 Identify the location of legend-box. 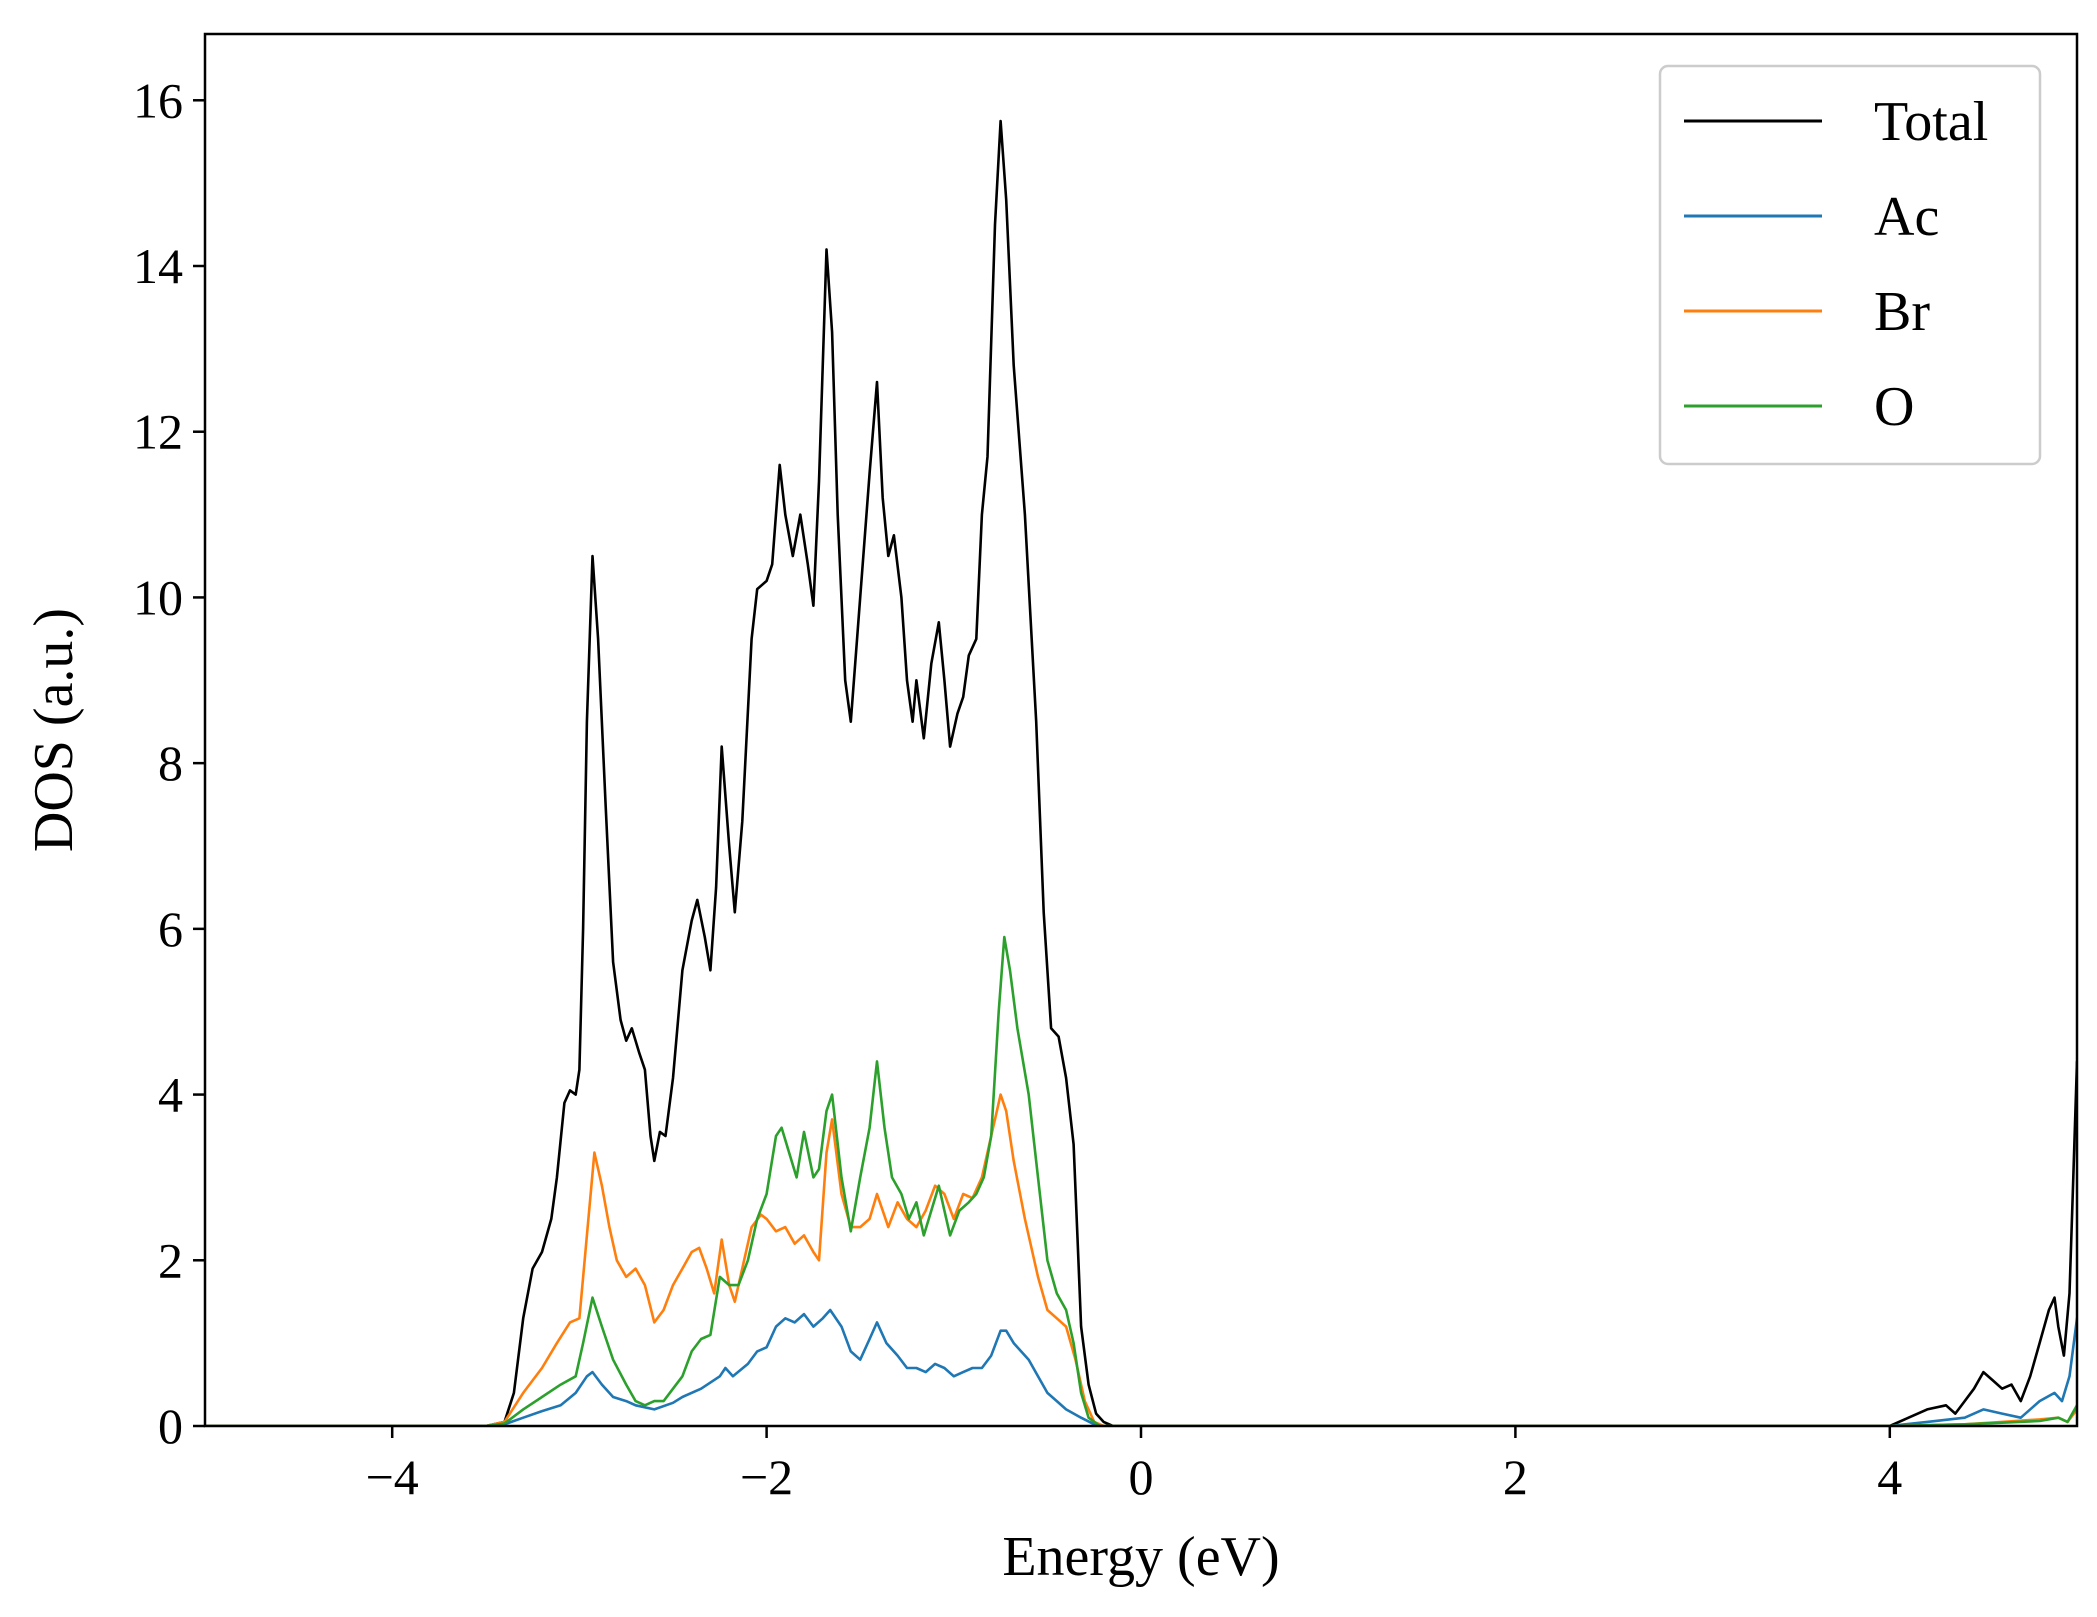
(1850, 265).